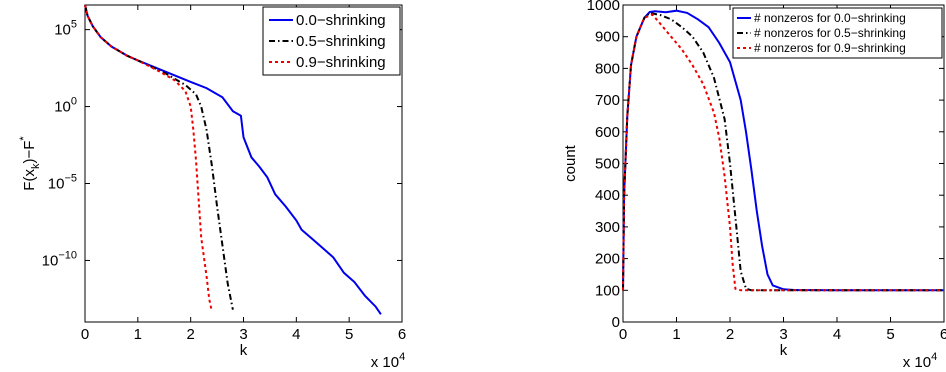  What do you see at coordinates (341, 41) in the screenshot?
I see `legend-entry: 0.5−shrinking` at bounding box center [341, 41].